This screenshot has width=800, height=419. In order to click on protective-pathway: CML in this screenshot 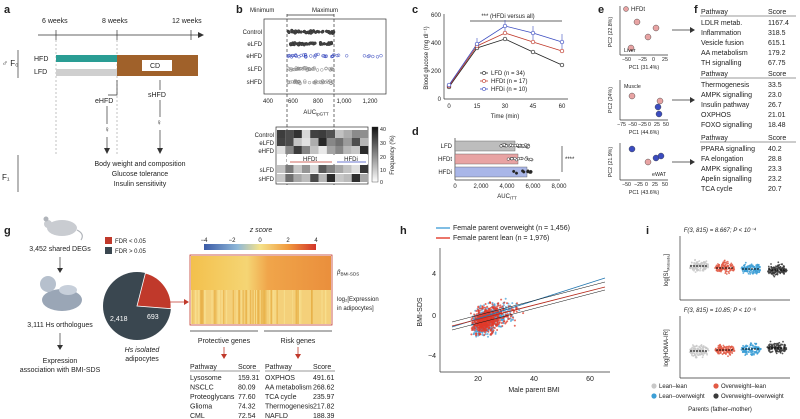, I will do `click(197, 416)`.